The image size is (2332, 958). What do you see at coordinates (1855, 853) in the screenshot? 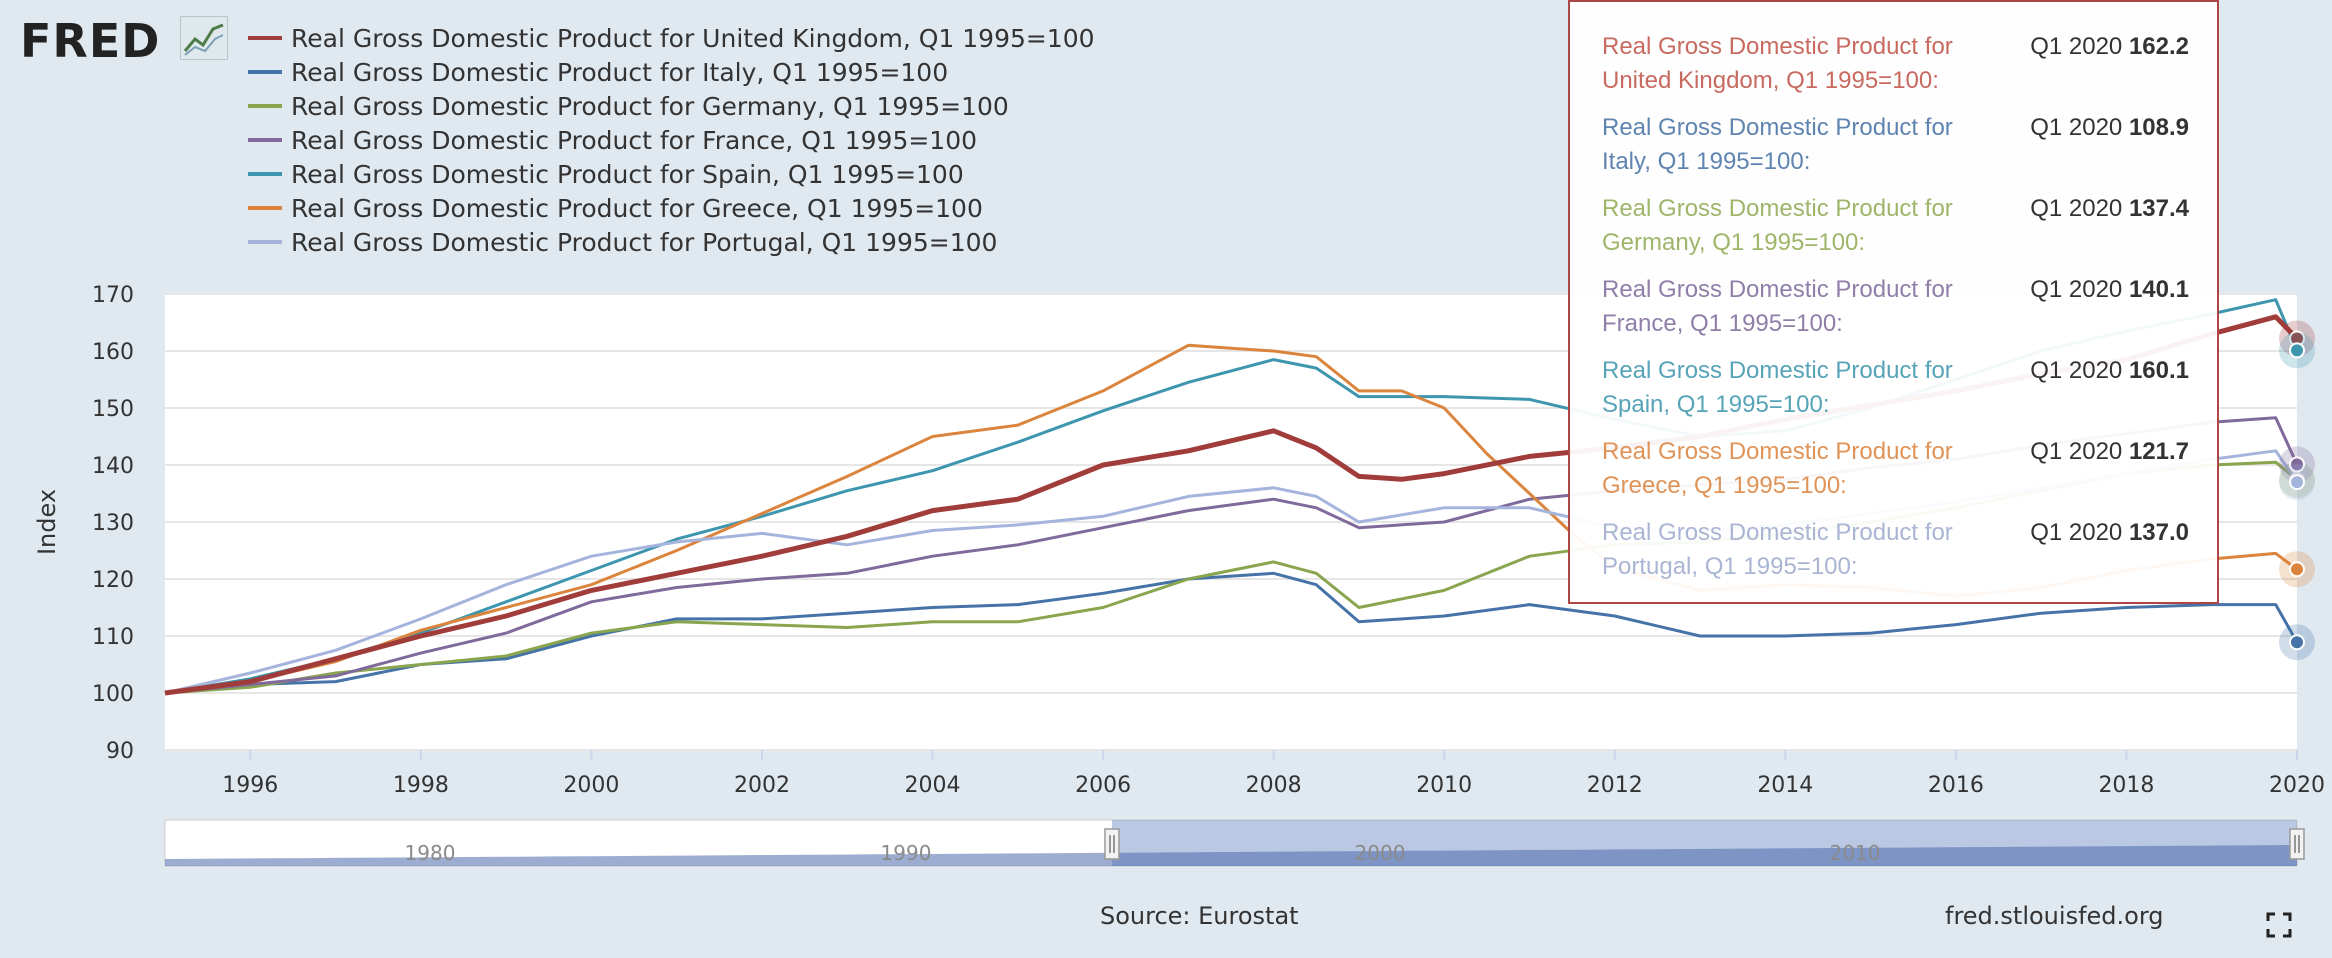
I see `navigator-label: 2010` at bounding box center [1855, 853].